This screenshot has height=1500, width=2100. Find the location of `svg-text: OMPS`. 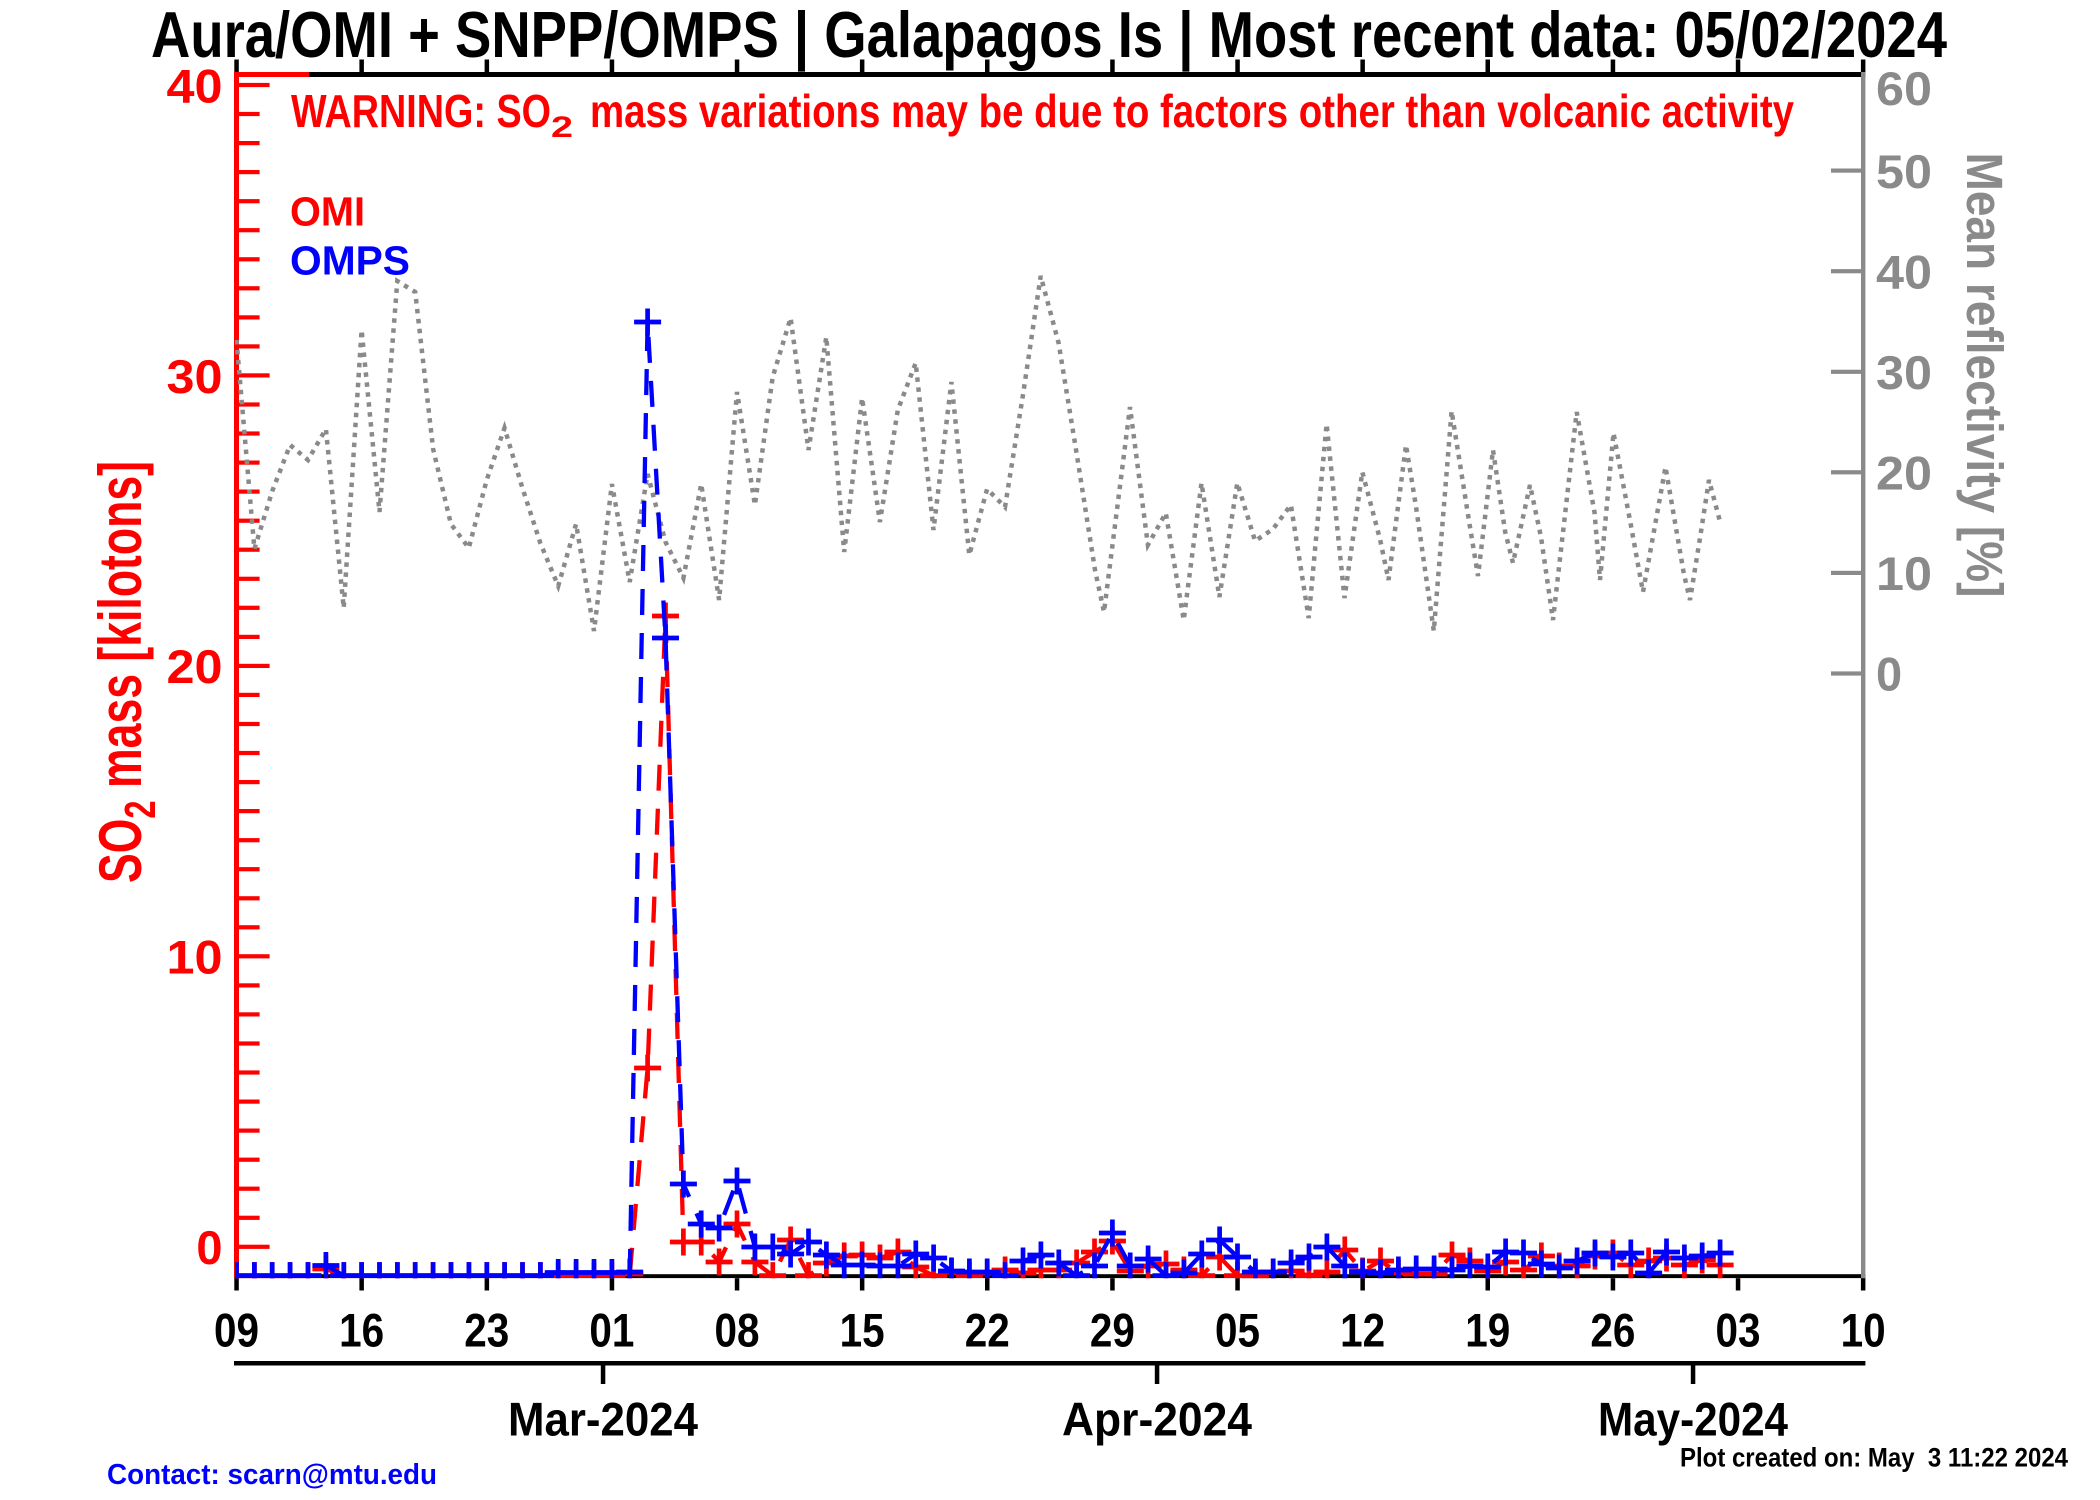

svg-text: OMPS is located at coordinates (350, 261).